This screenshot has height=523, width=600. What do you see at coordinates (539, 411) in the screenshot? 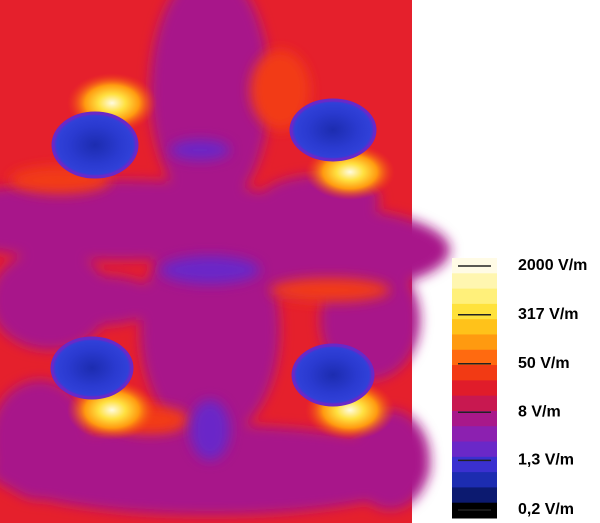
I see `colorbar-tick-label: 8 V/m` at bounding box center [539, 411].